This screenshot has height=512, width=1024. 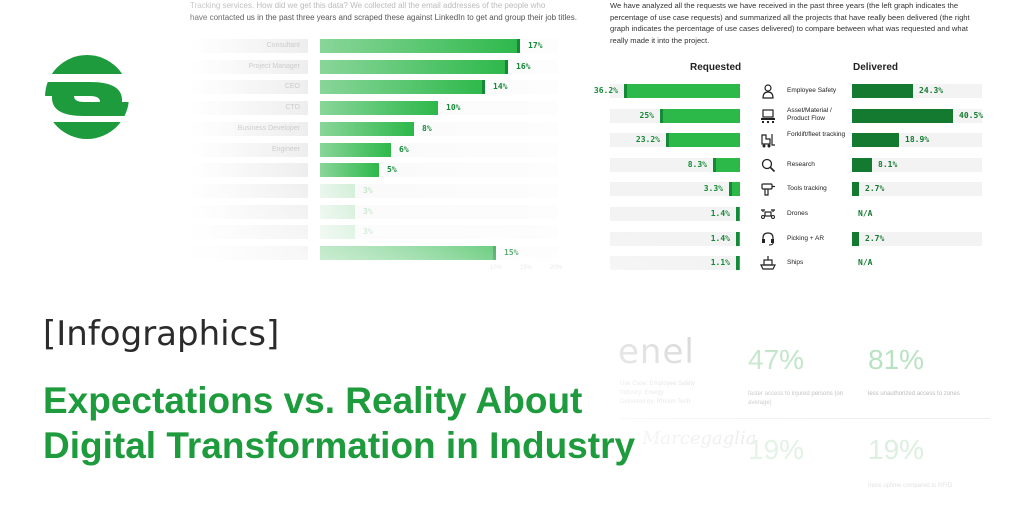 I want to click on enel-logo: enel, so click(x=656, y=352).